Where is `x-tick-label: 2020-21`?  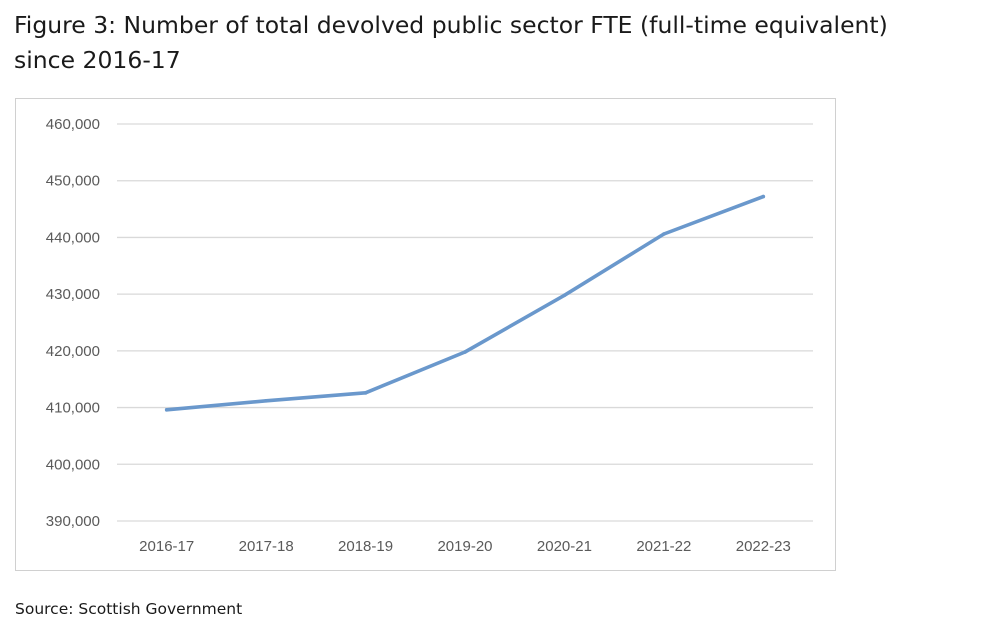
x-tick-label: 2020-21 is located at coordinates (564, 546).